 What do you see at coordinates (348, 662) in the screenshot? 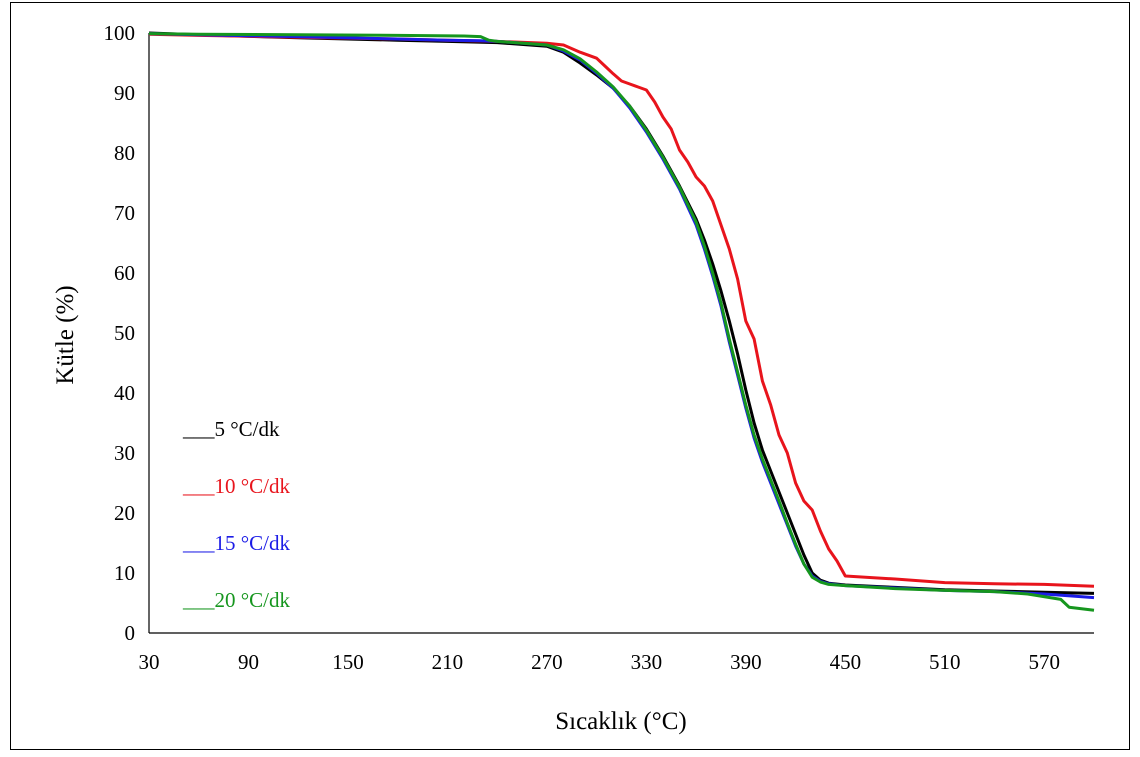
I see `x-tick-label: 150` at bounding box center [348, 662].